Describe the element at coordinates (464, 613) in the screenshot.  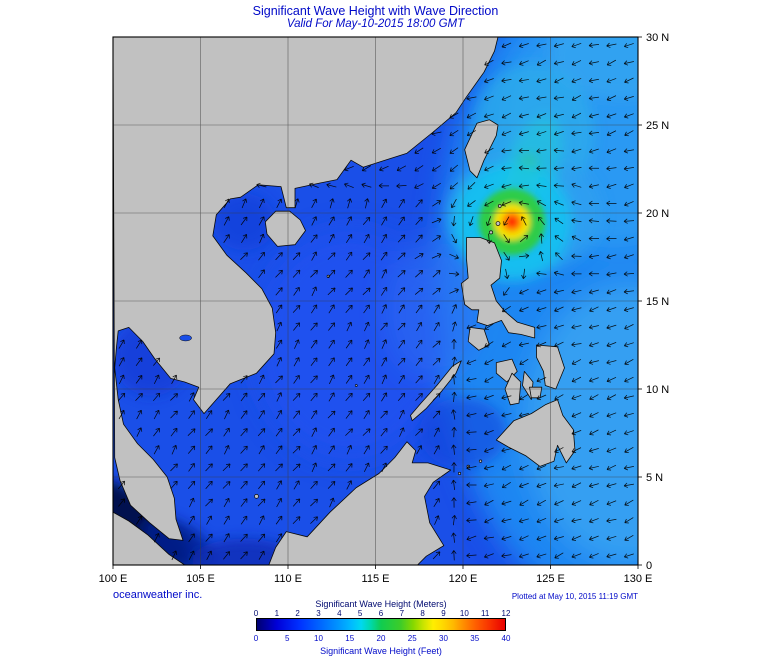
I see `meters-tick: 10` at that location.